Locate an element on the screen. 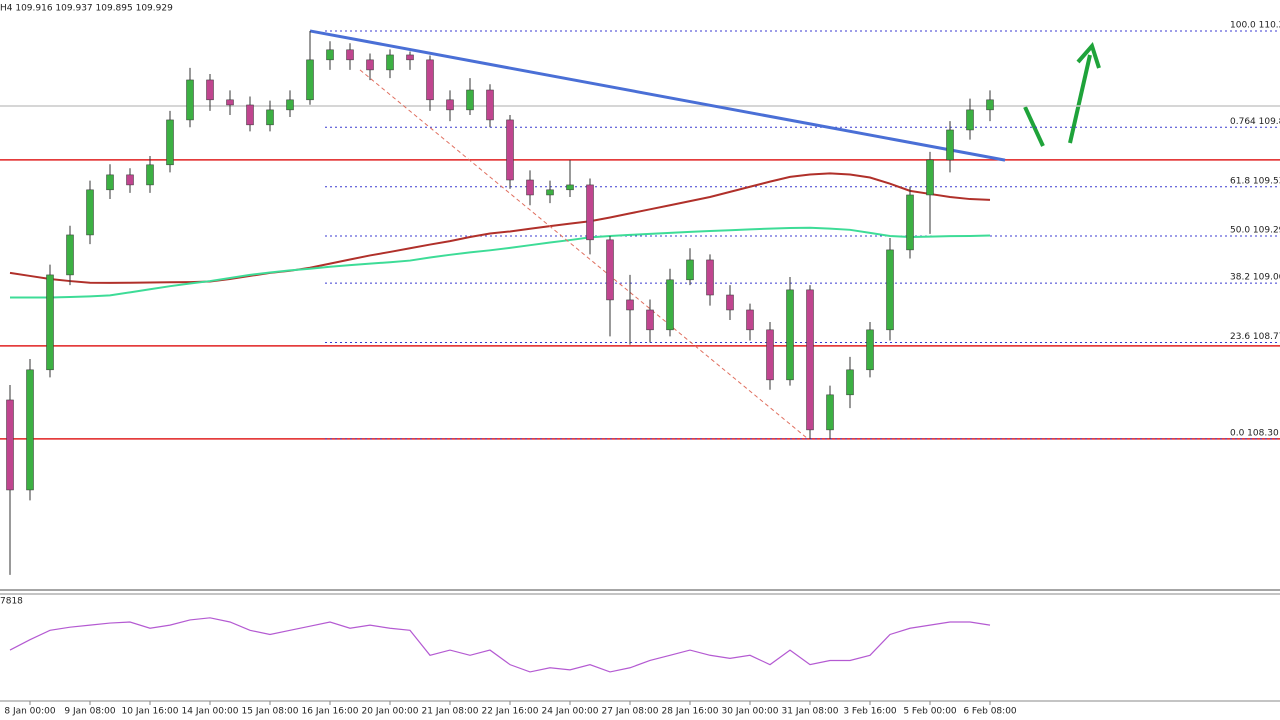 The height and width of the screenshot is (720, 1280). x-tick-label: 28 Jan 16:00 is located at coordinates (690, 712).